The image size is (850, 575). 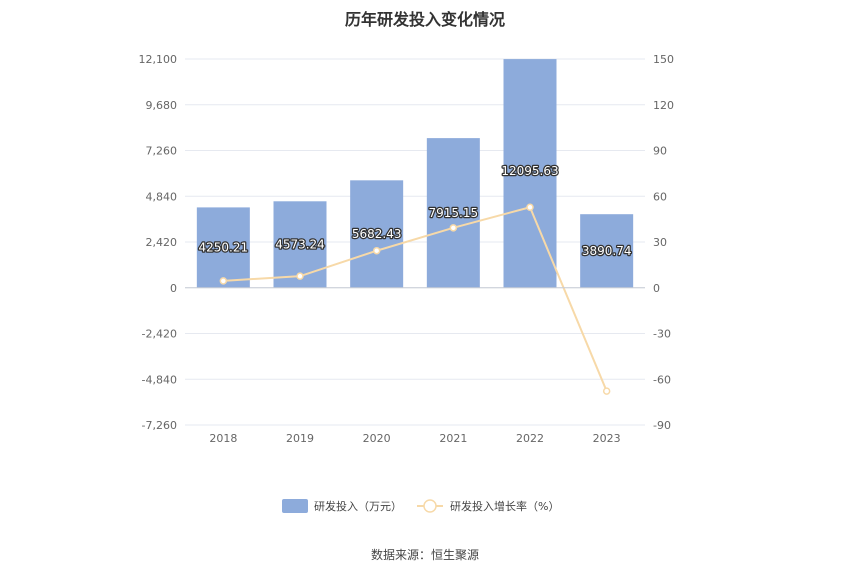 I want to click on y-left-tick-label: 4,840, so click(x=162, y=196).